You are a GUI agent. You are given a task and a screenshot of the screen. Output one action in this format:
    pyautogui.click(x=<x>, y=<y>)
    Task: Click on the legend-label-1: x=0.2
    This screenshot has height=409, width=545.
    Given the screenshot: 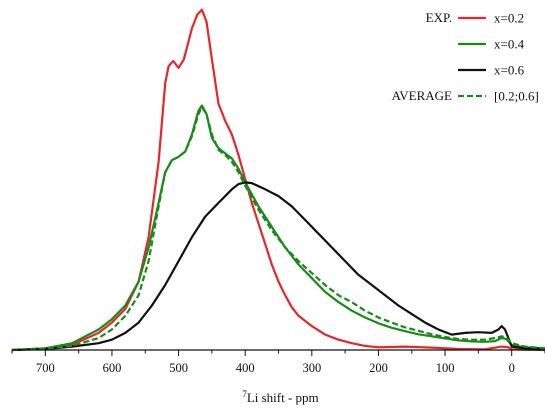 What is the action you would take?
    pyautogui.click(x=509, y=18)
    